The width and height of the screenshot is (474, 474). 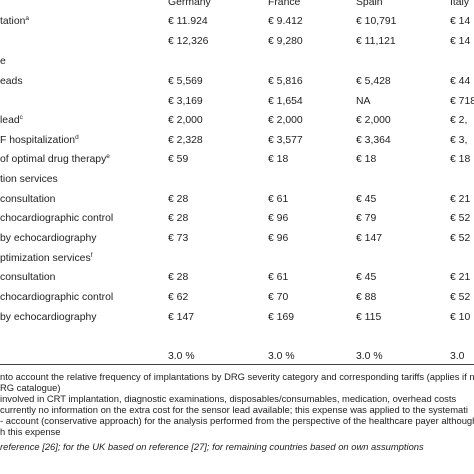 I want to click on table-cell: € 9,280, so click(x=285, y=41).